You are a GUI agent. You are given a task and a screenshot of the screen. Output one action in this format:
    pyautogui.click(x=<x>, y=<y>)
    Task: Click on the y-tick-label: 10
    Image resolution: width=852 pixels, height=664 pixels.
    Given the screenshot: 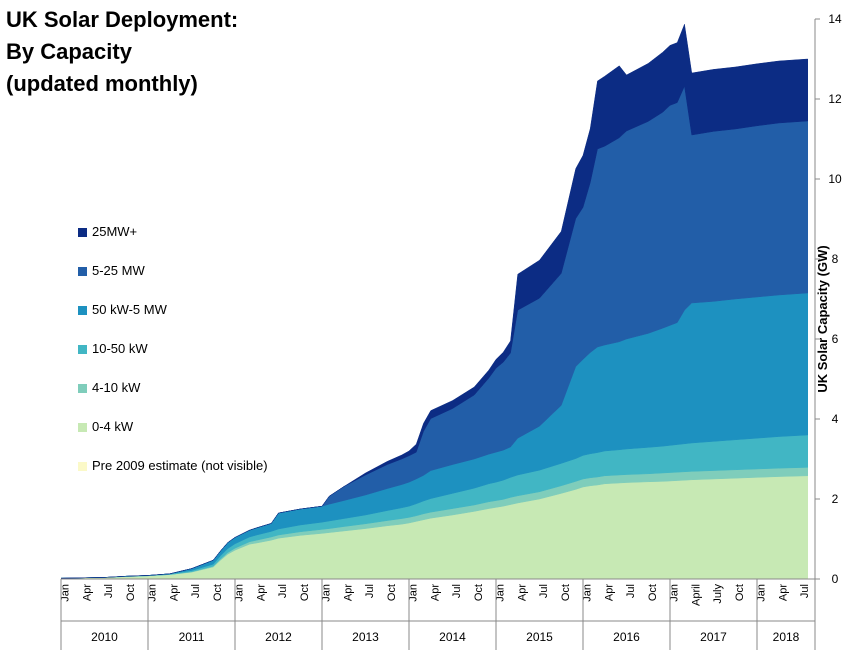 What is the action you would take?
    pyautogui.click(x=835, y=179)
    